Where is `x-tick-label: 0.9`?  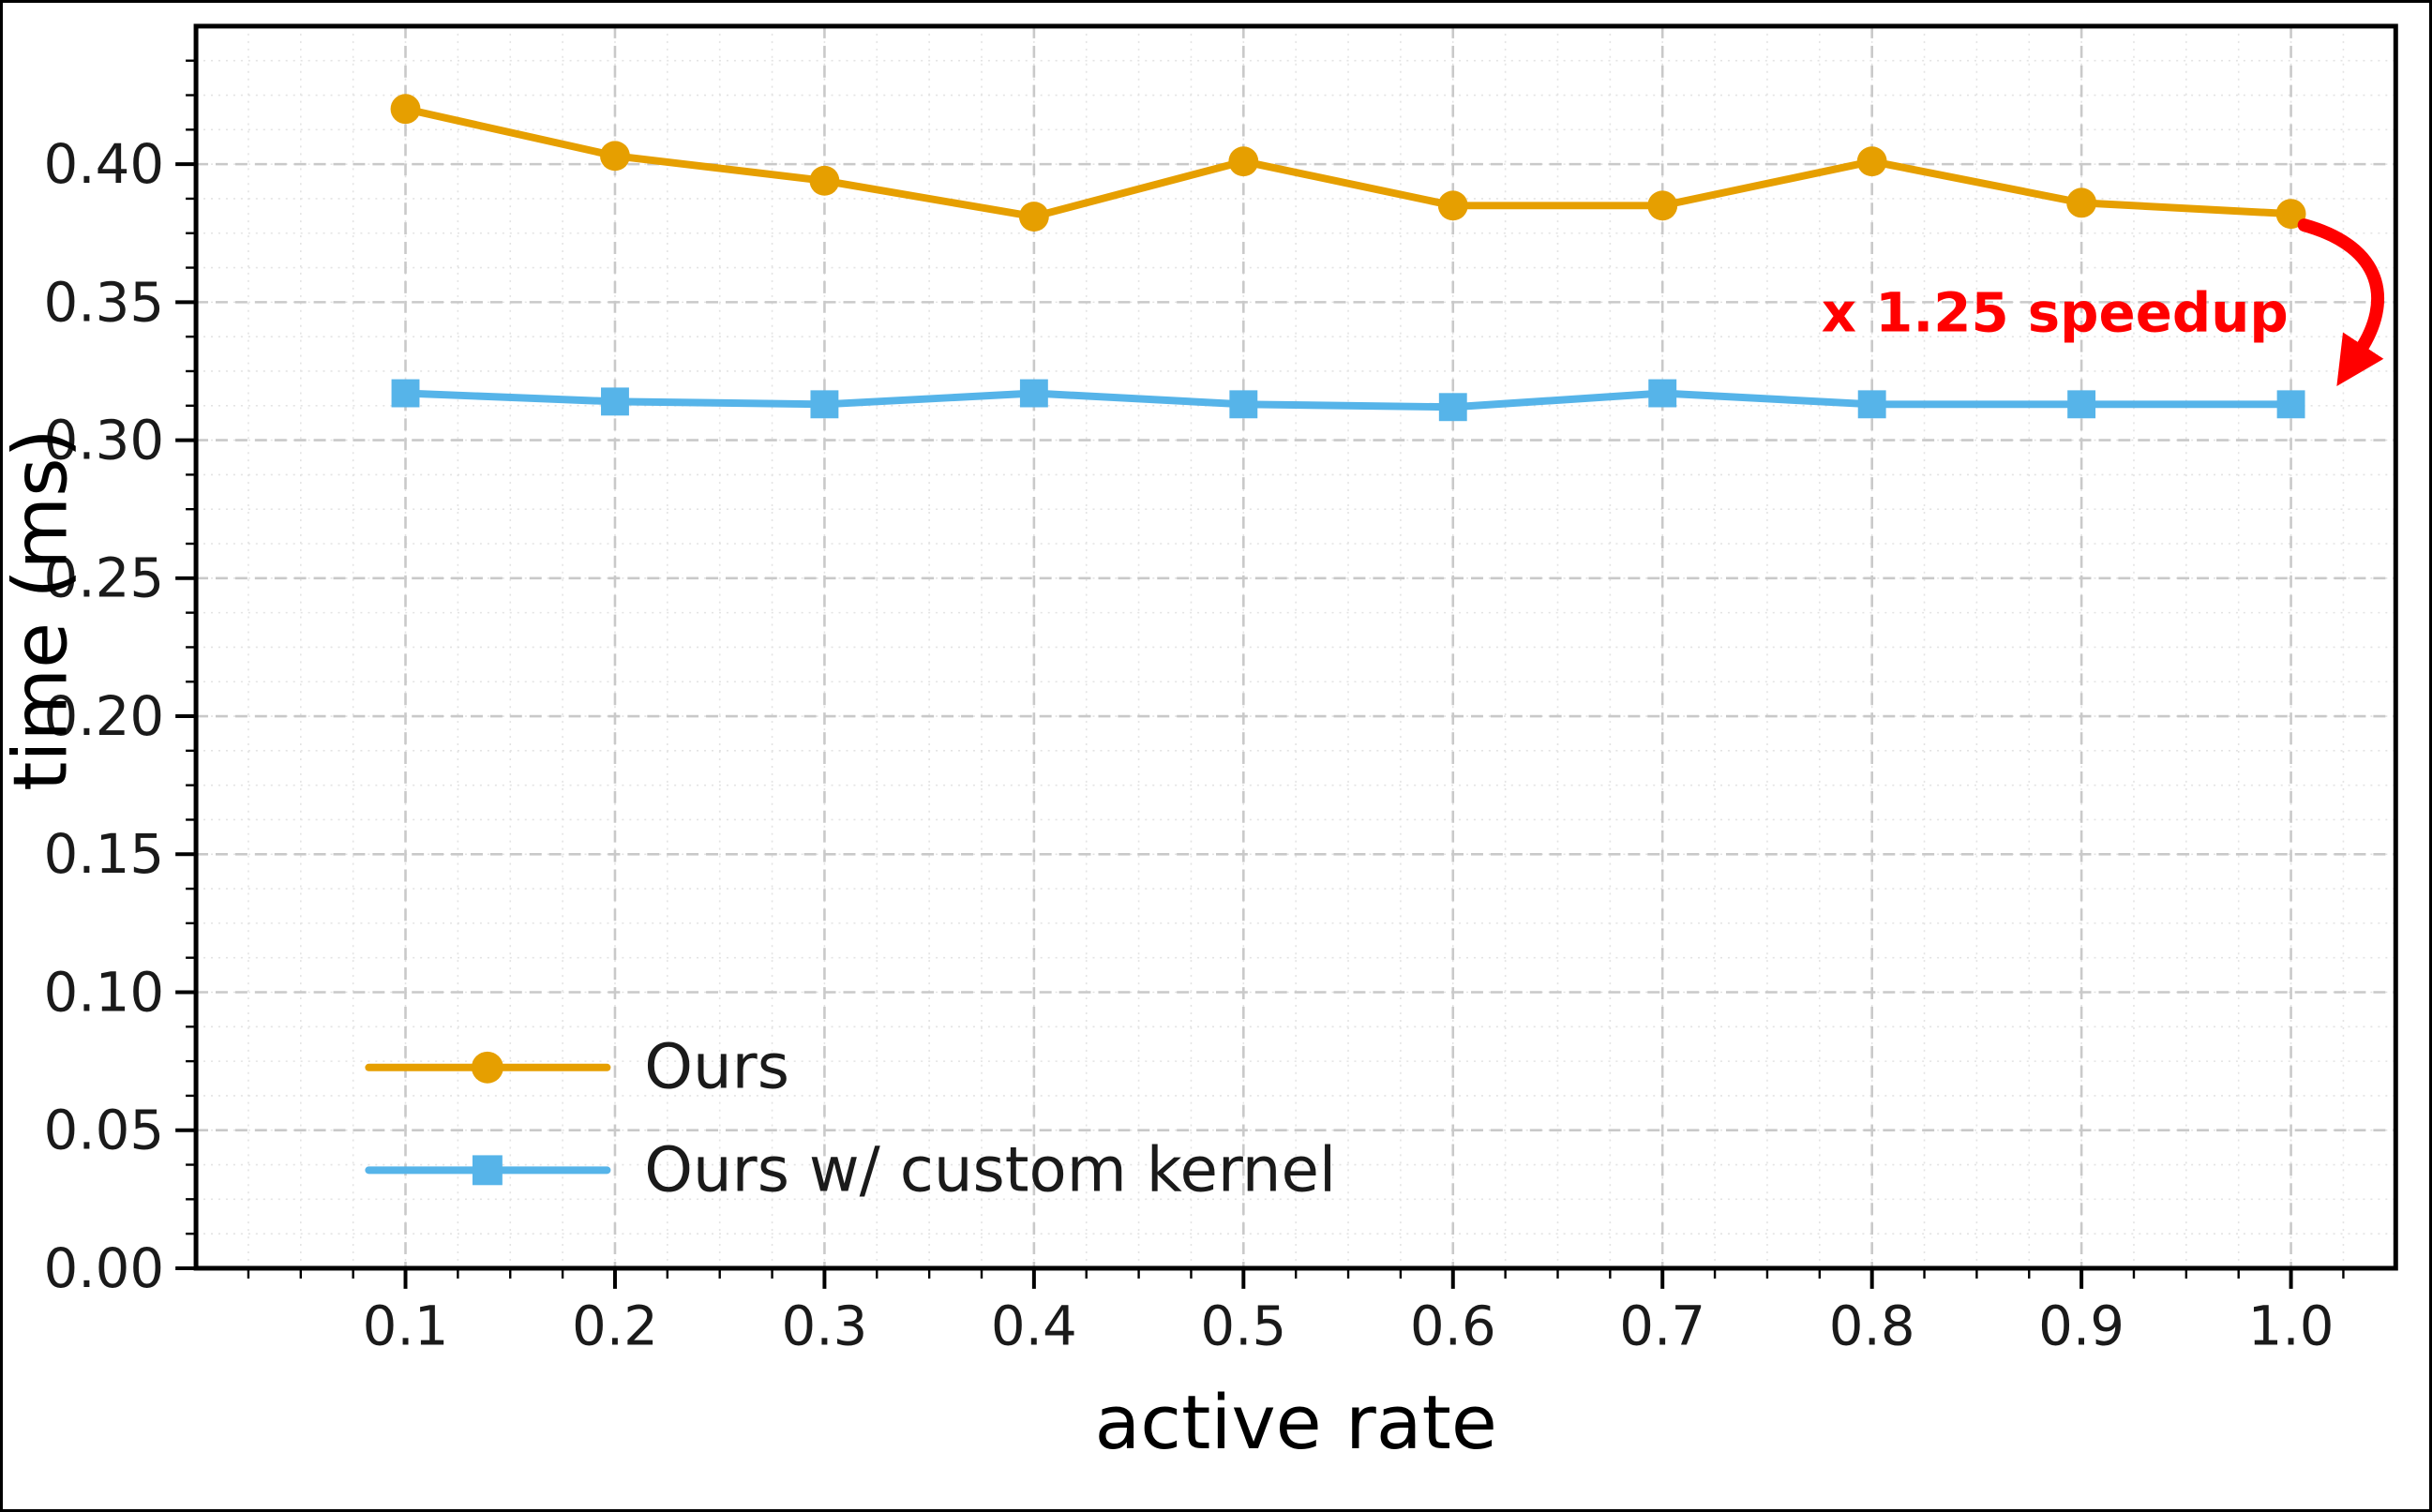
x-tick-label: 0.9 is located at coordinates (2081, 1326).